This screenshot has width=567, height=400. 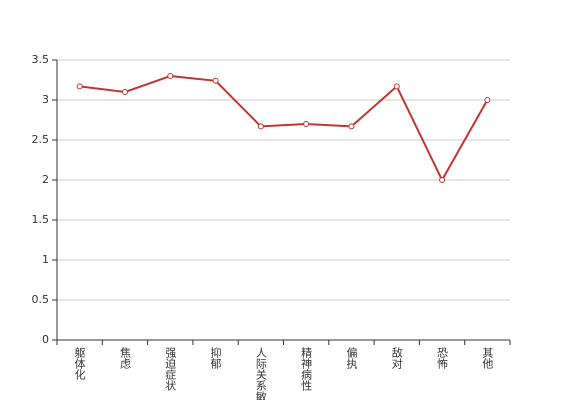 What do you see at coordinates (41, 299) in the screenshot?
I see `y-tick-label: 0.5` at bounding box center [41, 299].